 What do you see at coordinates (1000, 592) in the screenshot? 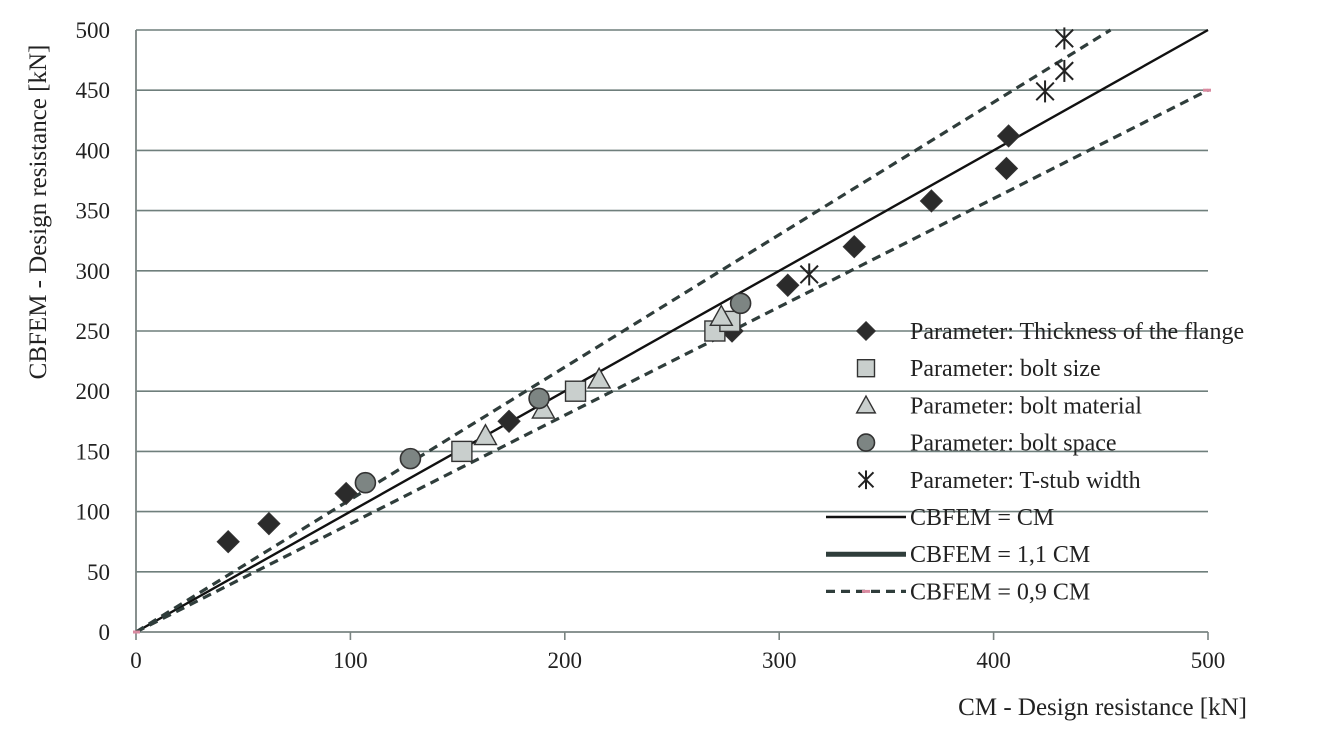
I see `legend-label-7: CBFEM = 0,9 CM` at bounding box center [1000, 592].